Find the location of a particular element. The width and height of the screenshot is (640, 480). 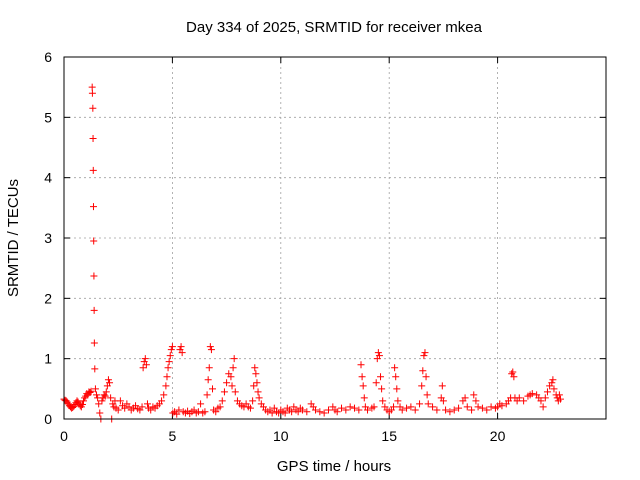

y-tick-label: 5 is located at coordinates (48, 117).